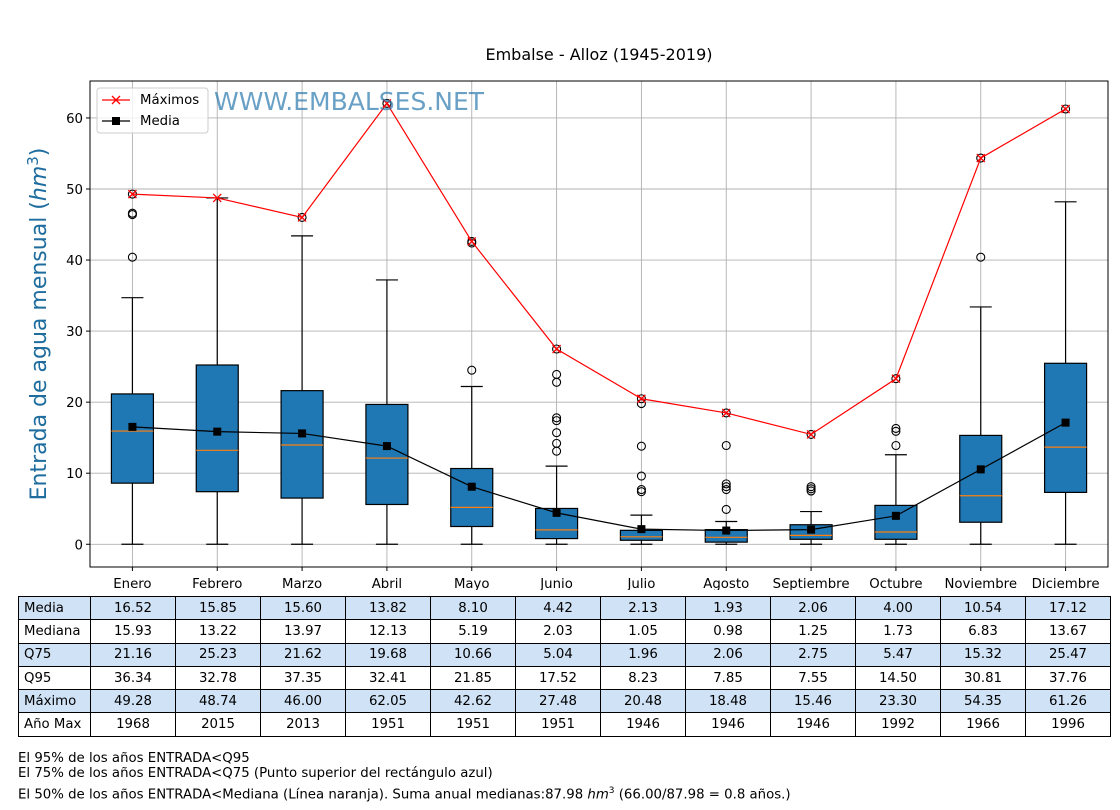  Describe the element at coordinates (473, 678) in the screenshot. I see `table-cell: 21.85` at that location.